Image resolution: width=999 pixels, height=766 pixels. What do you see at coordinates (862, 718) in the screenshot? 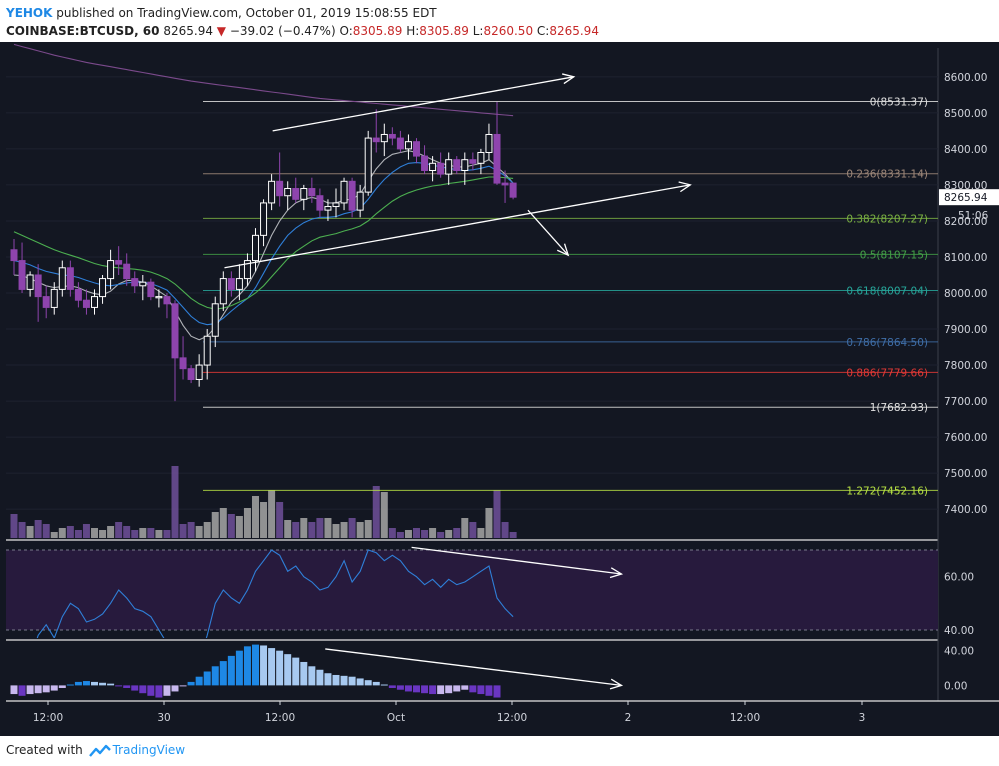
I see `time-tick-label: 3` at bounding box center [862, 718].